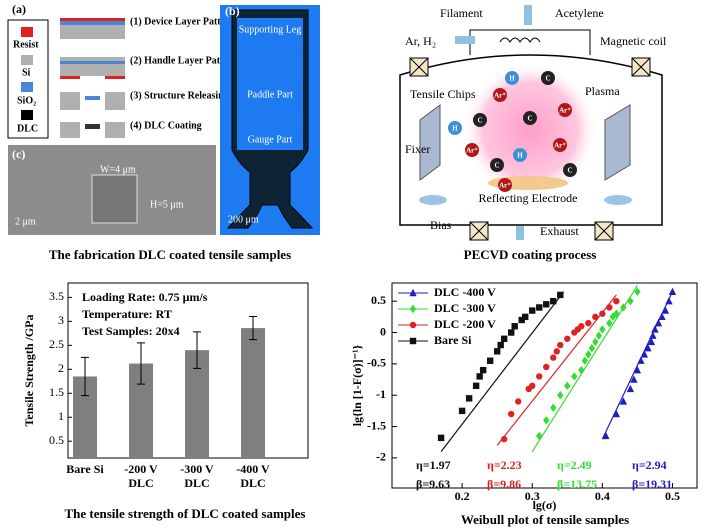  Describe the element at coordinates (383, 331) in the screenshot. I see `y-tick-label: 0` at that location.